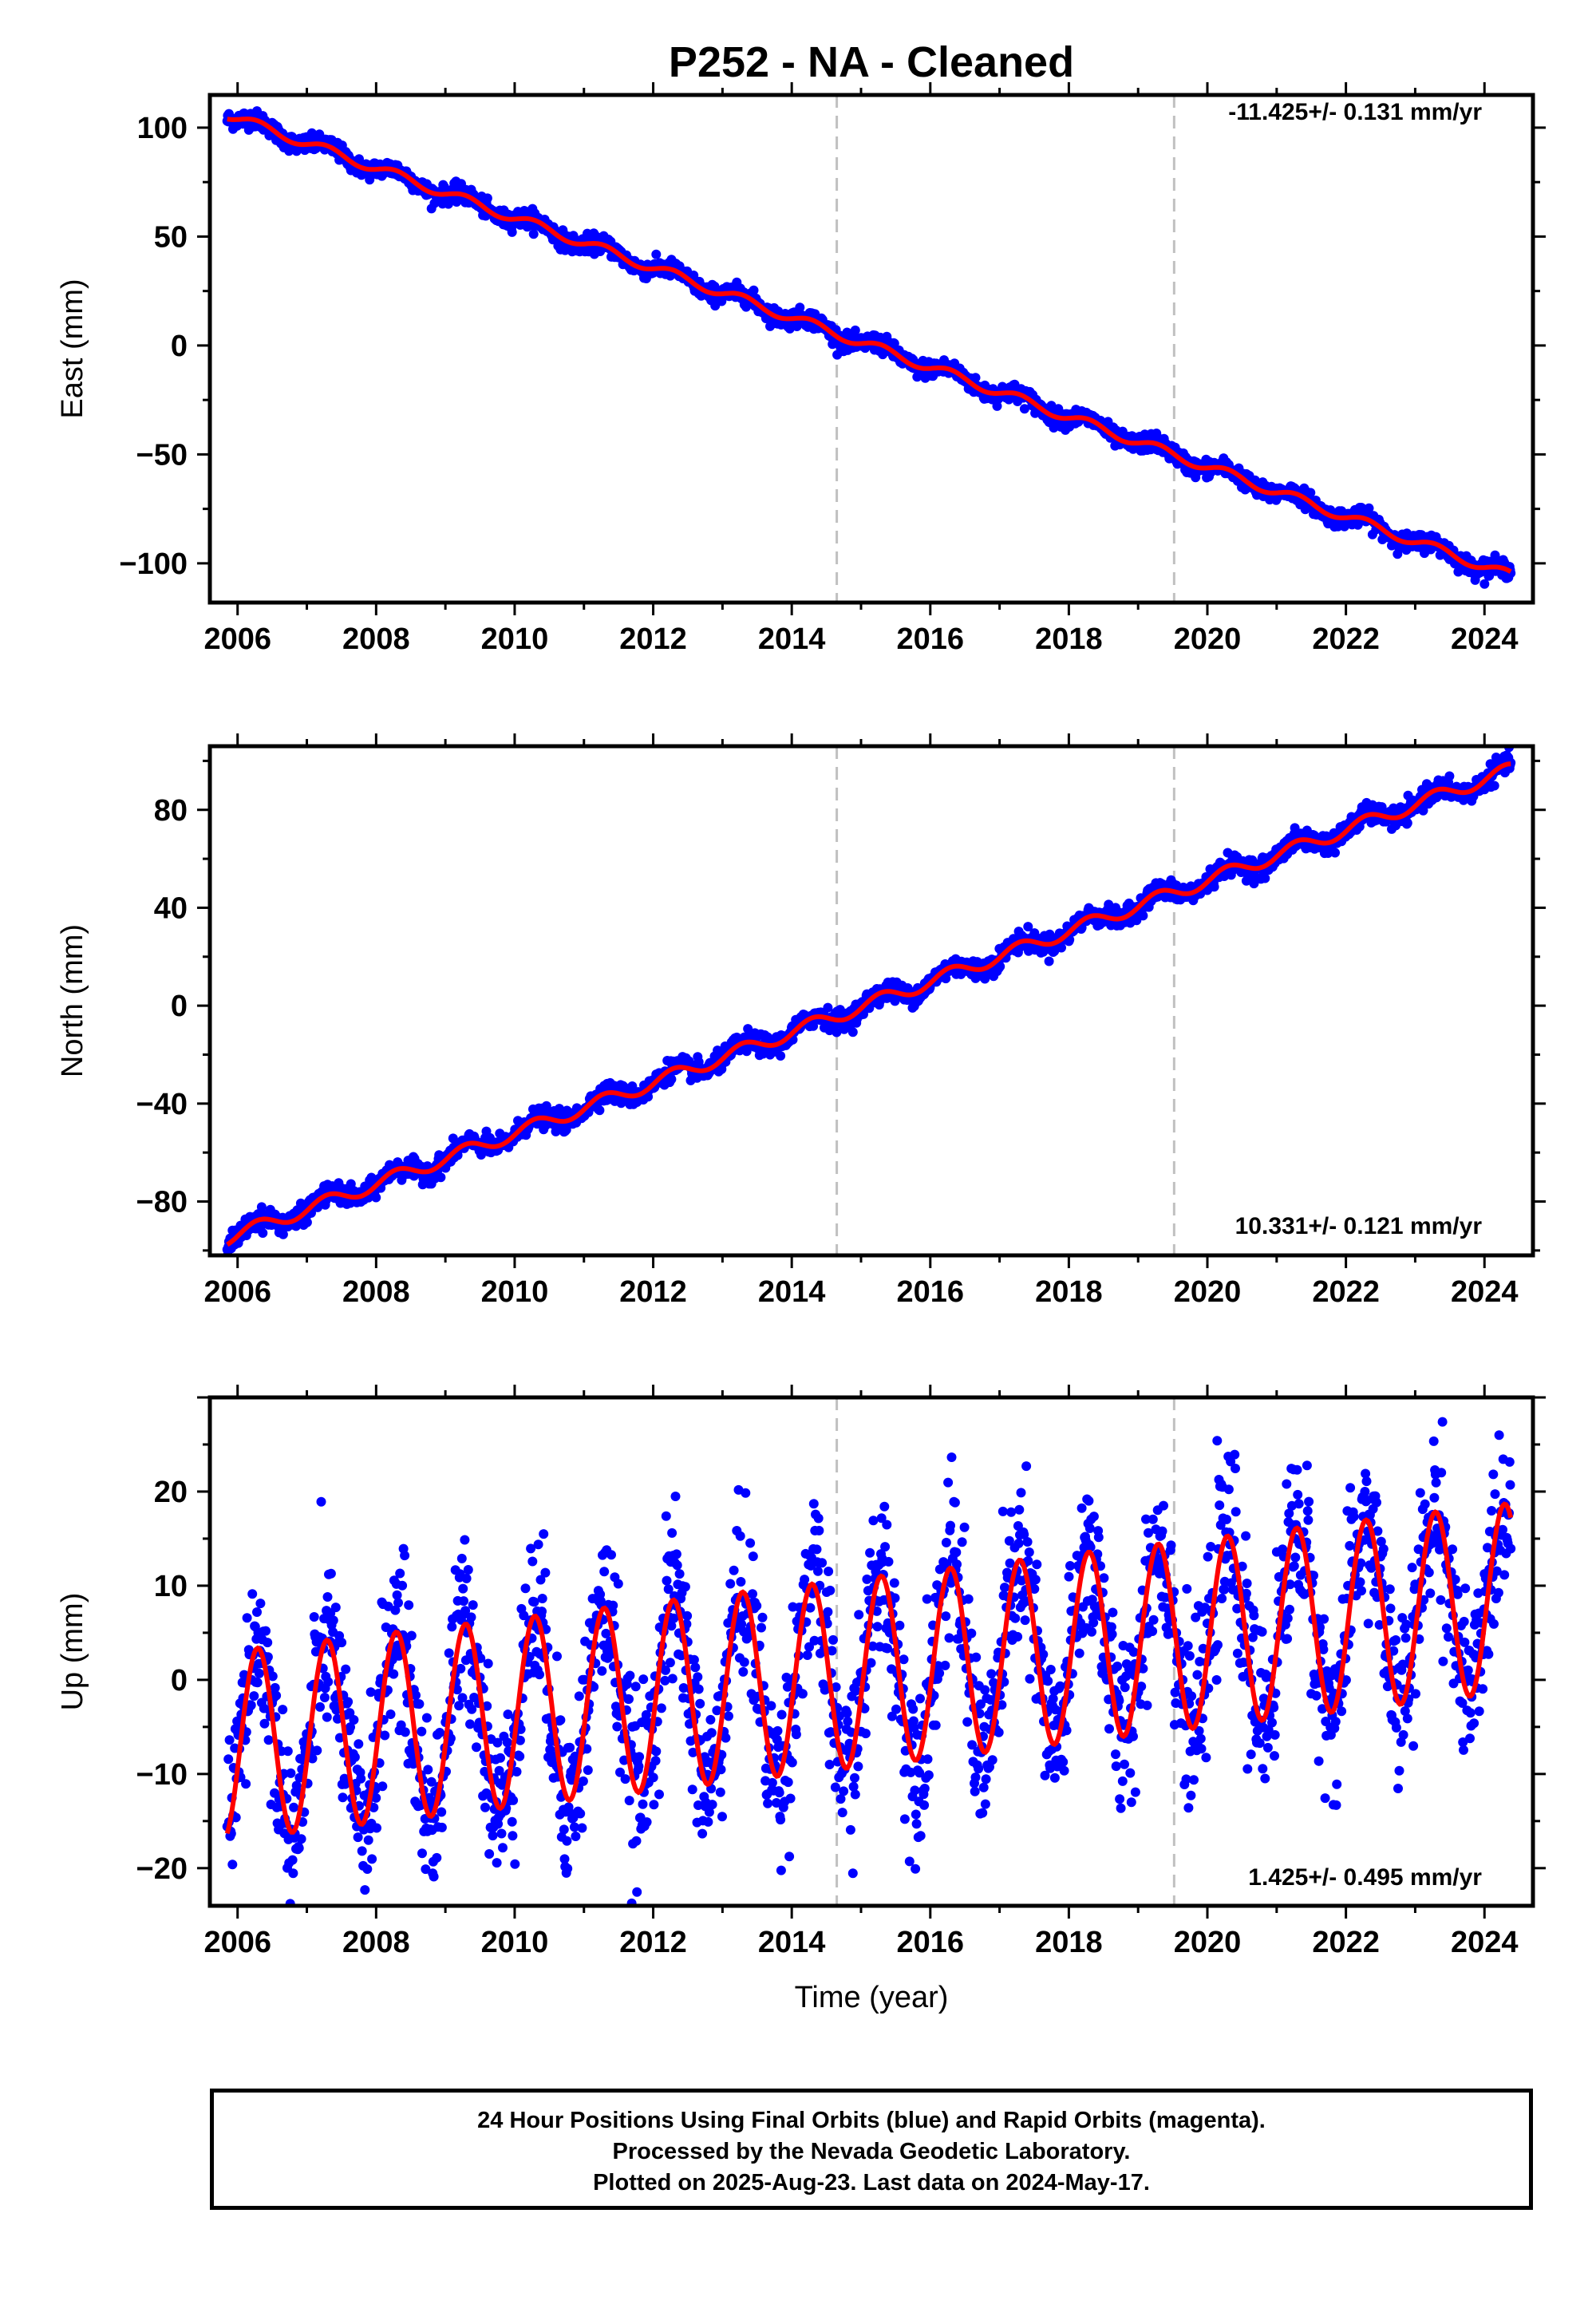 This screenshot has height=2316, width=1596. I want to click on y-axis-label: North (mm), so click(72, 1001).